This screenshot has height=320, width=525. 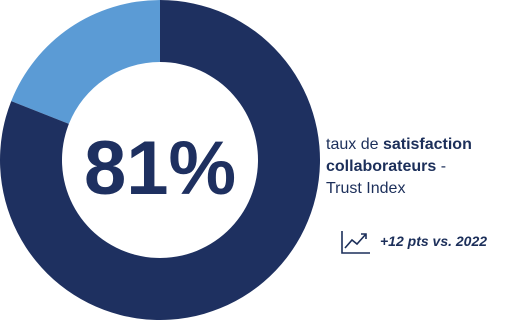 What do you see at coordinates (355, 242) in the screenshot?
I see `trend-up-icon` at bounding box center [355, 242].